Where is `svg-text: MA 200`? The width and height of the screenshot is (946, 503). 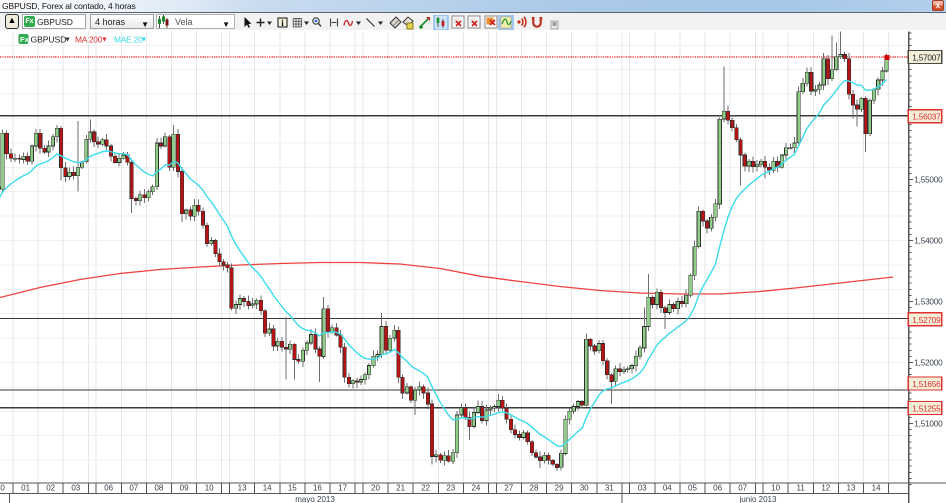
svg-text: MA 200 is located at coordinates (89, 39).